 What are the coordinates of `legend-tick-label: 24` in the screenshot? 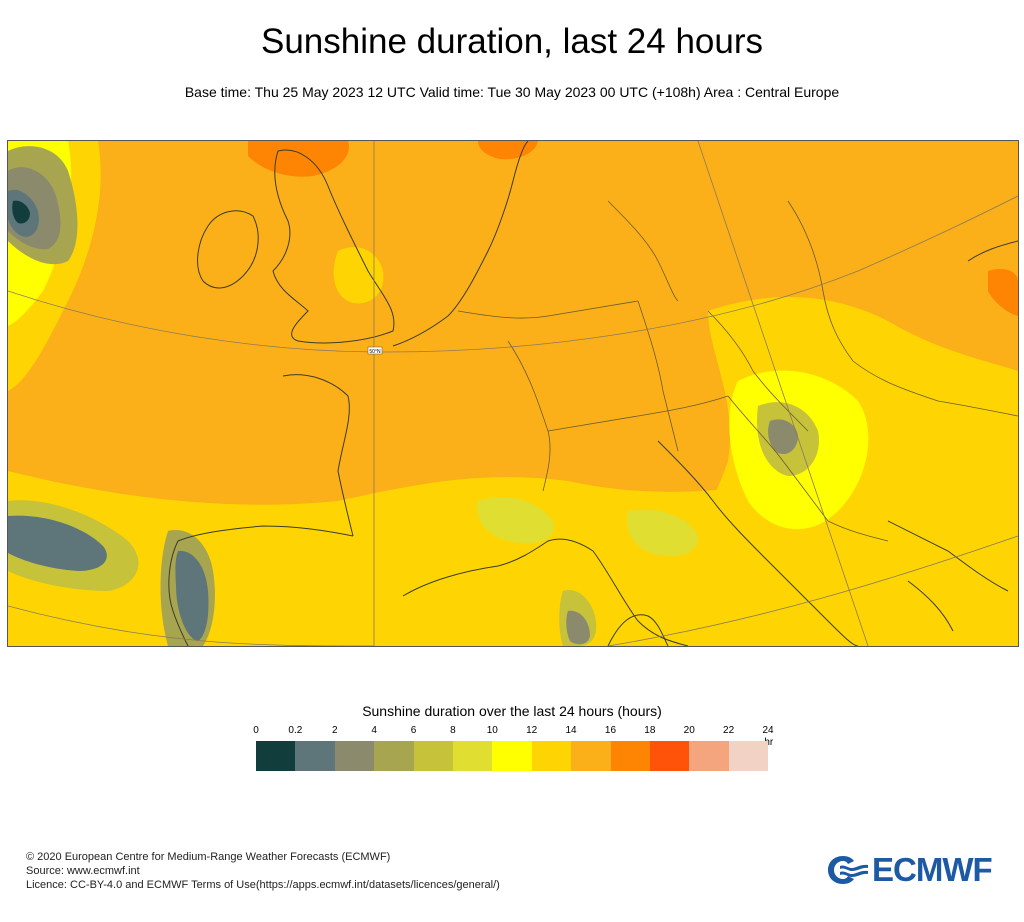 It's located at (768, 730).